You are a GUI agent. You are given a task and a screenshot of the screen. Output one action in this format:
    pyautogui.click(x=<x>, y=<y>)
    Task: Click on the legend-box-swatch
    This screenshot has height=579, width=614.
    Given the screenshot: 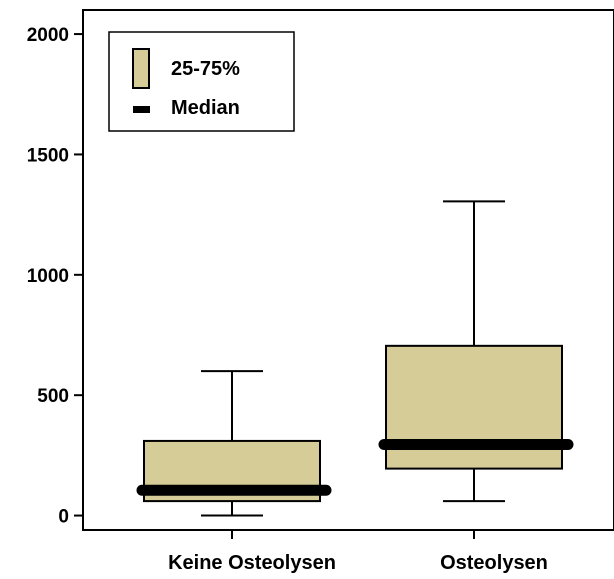 What is the action you would take?
    pyautogui.click(x=141, y=68)
    